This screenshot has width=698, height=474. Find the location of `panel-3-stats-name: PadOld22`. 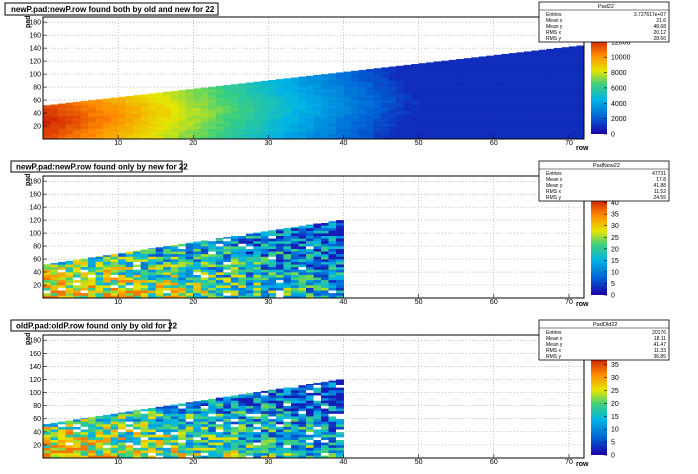

panel-3-stats-name: PadOld22 is located at coordinates (605, 325).